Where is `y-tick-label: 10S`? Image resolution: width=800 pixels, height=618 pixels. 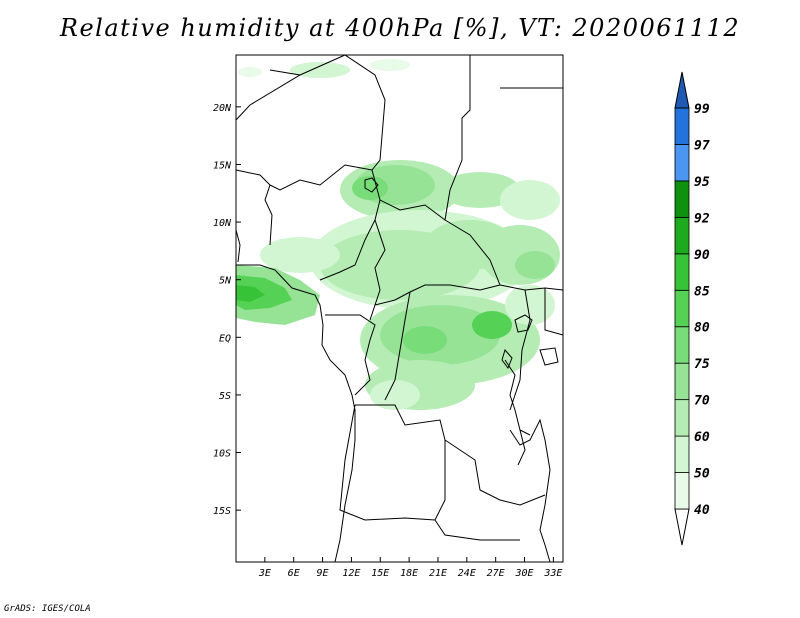
y-tick-label: 10S is located at coordinates (222, 454).